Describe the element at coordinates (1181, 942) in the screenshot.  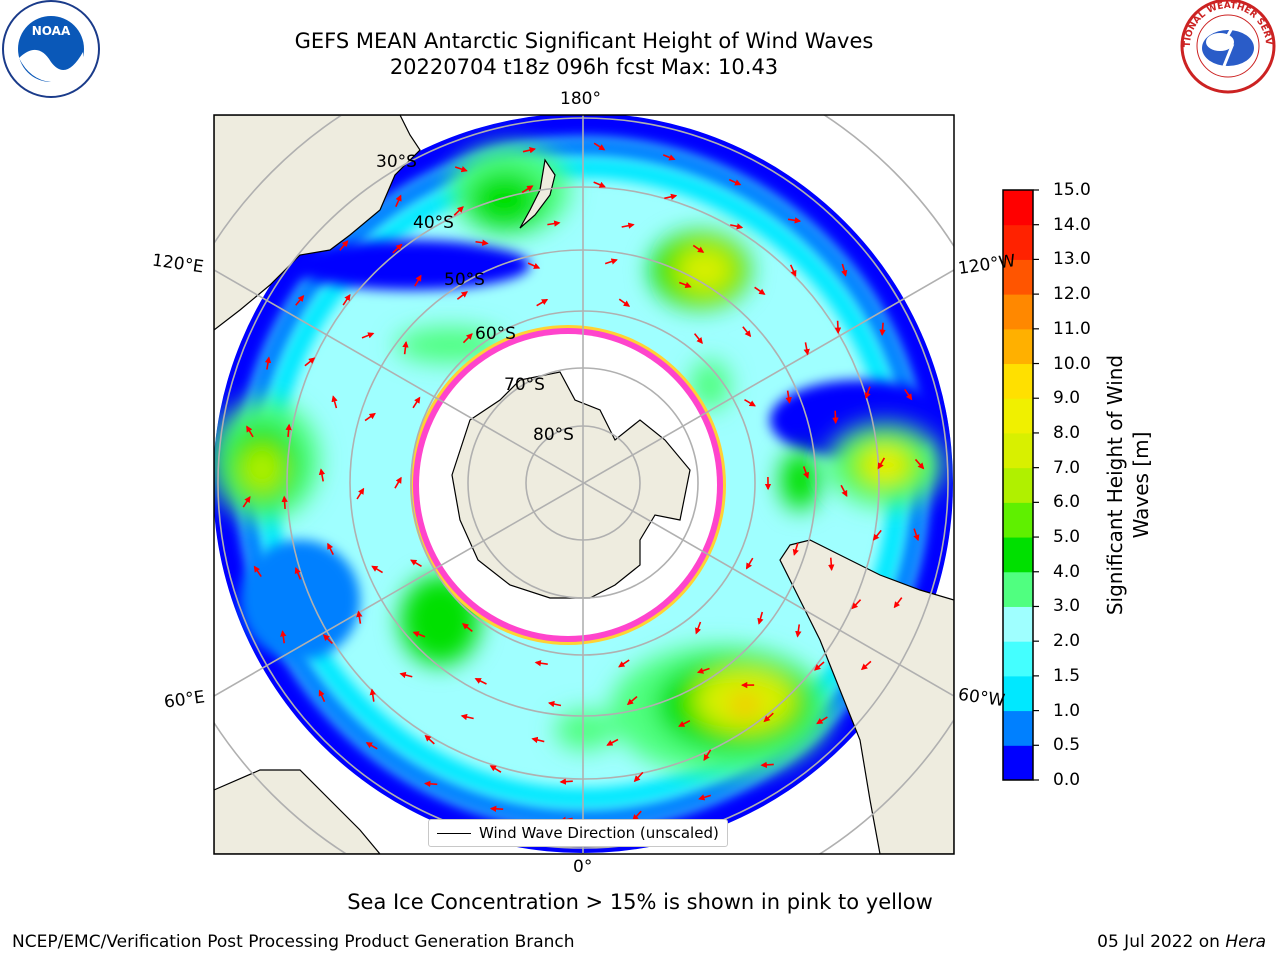
I see `footer-date: 05 Jul 2022 on Hera` at that location.